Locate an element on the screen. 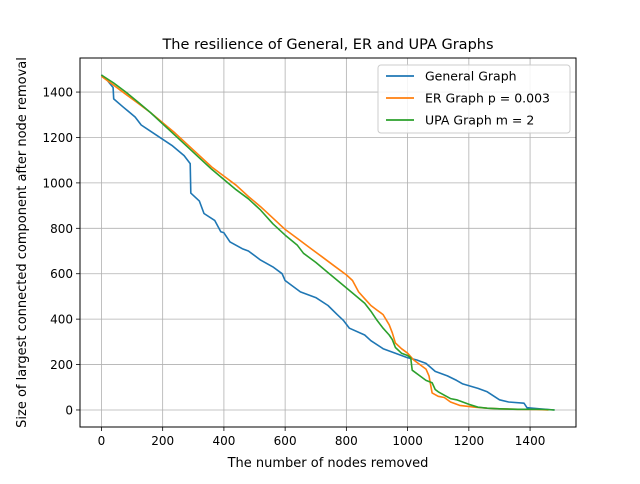 The width and height of the screenshot is (640, 484). x-tick-label: 600 is located at coordinates (285, 441).